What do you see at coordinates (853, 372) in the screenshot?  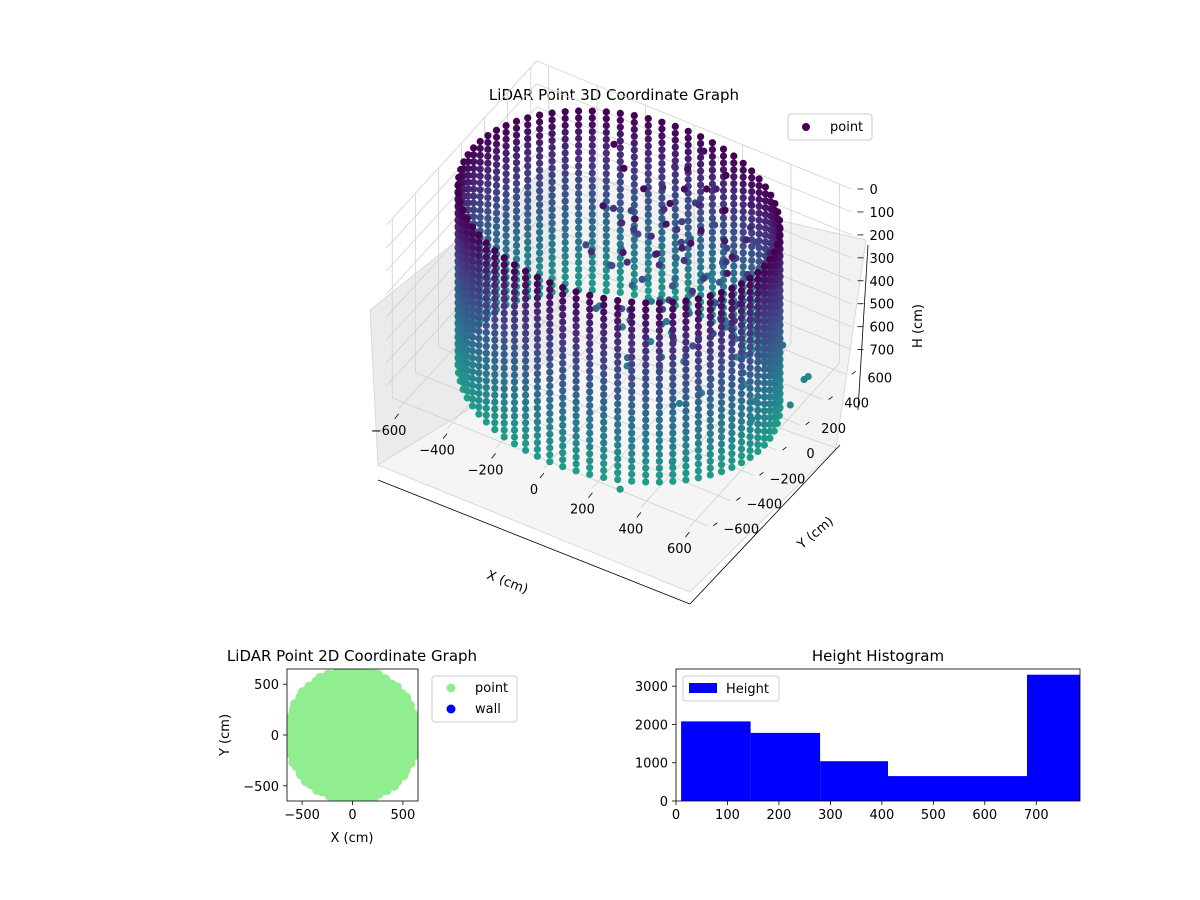 I see `y-tick` at bounding box center [853, 372].